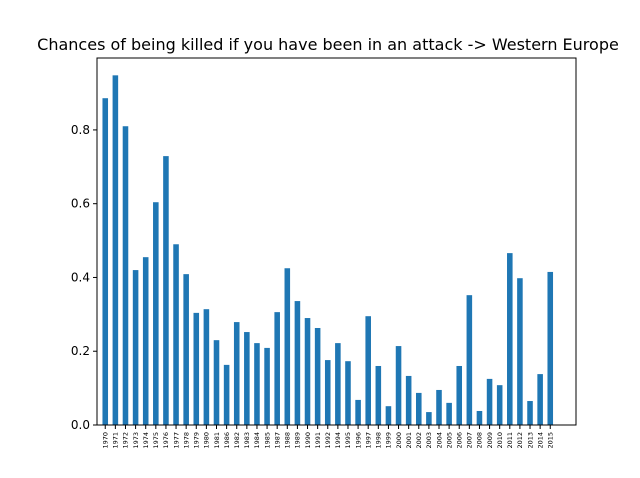  Describe the element at coordinates (520, 440) in the screenshot. I see `x-tick-label: 2012` at that location.